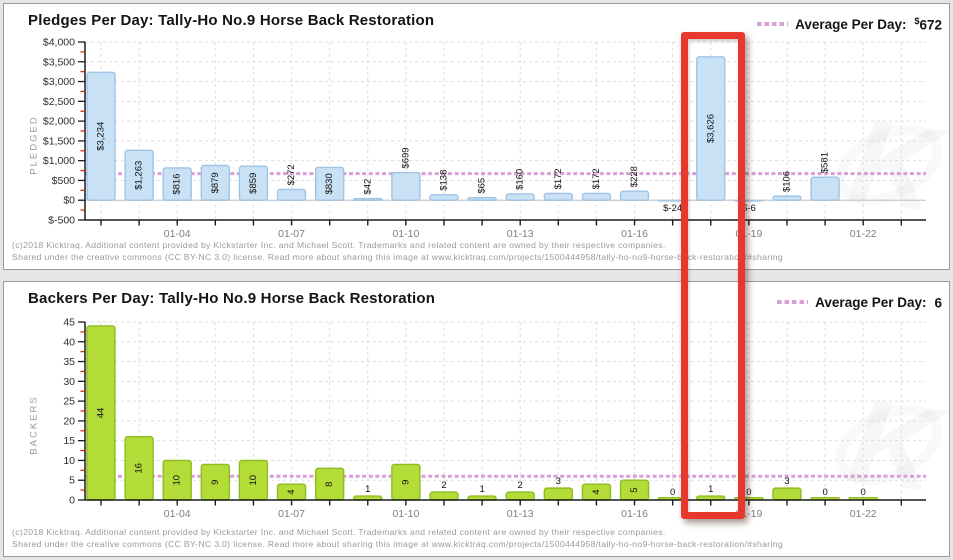  I want to click on svg-text: 3, so click(558, 481).